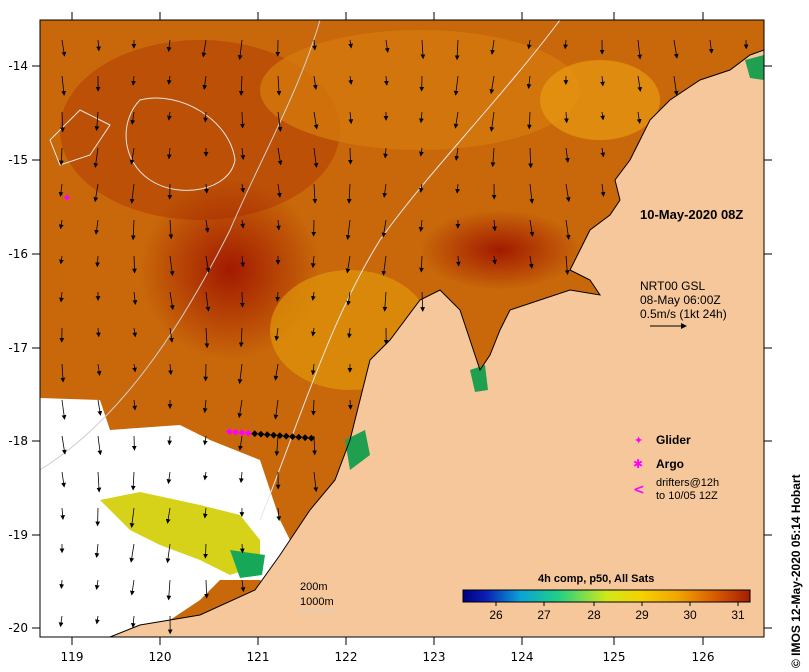 This screenshot has height=672, width=809. Describe the element at coordinates (18, 160) in the screenshot. I see `y-tick-label: -15` at that location.